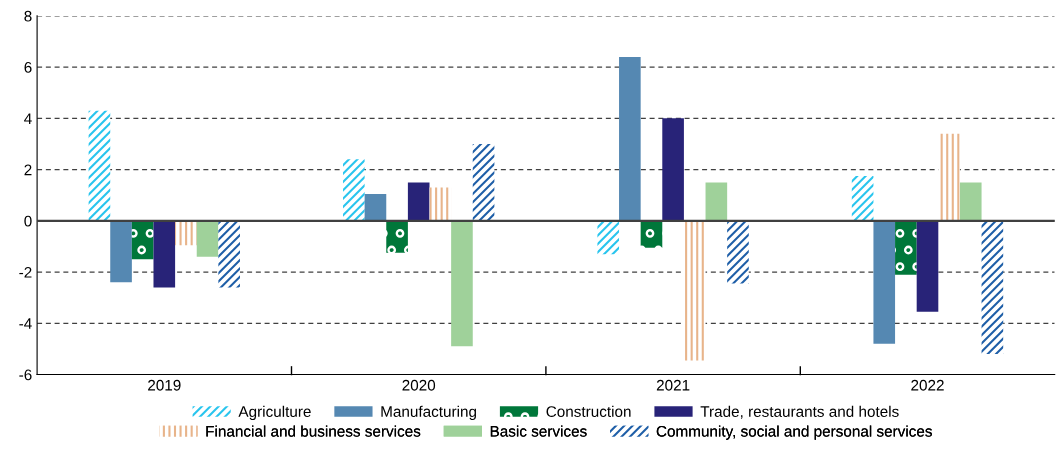  What do you see at coordinates (164, 385) in the screenshot?
I see `x-tick-label: 2019` at bounding box center [164, 385].